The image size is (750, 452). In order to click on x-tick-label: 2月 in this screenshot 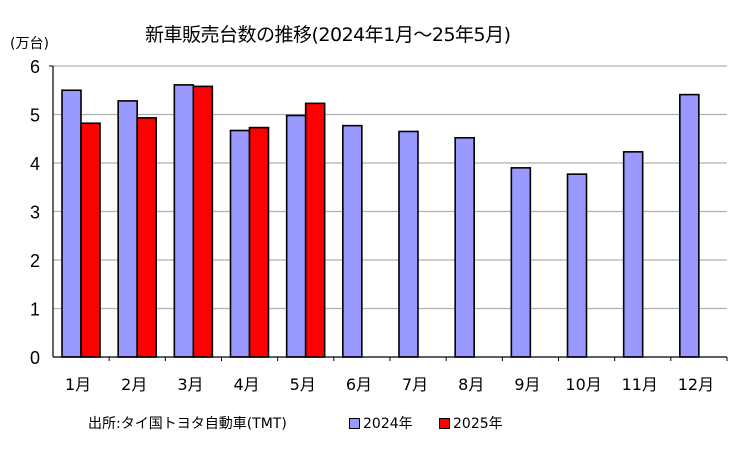, I will do `click(134, 384)`.